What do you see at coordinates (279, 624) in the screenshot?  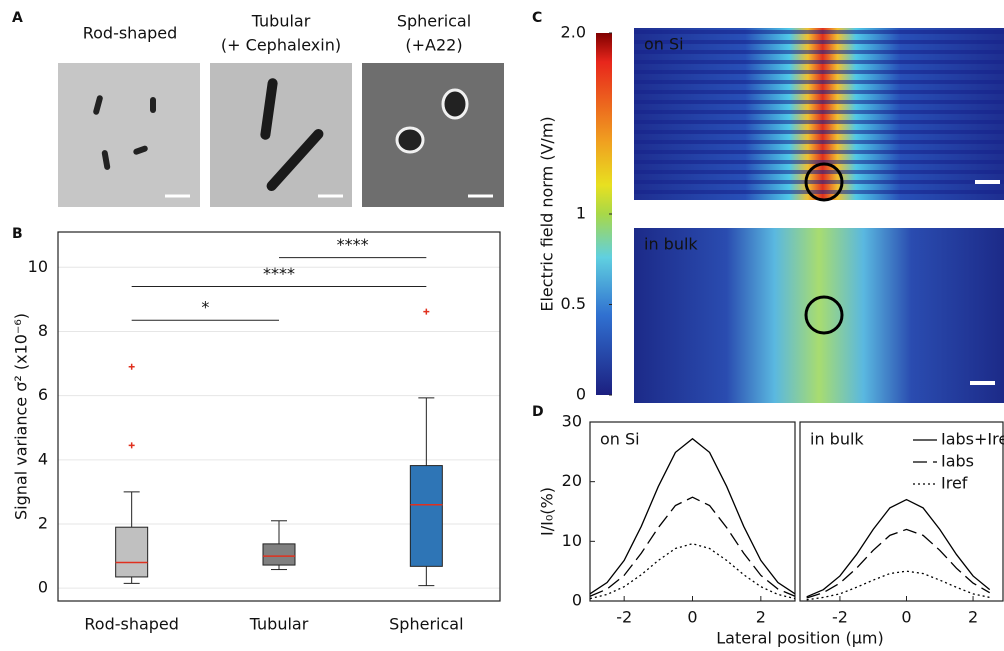 I see `x-tick-label: Tubular` at bounding box center [279, 624].